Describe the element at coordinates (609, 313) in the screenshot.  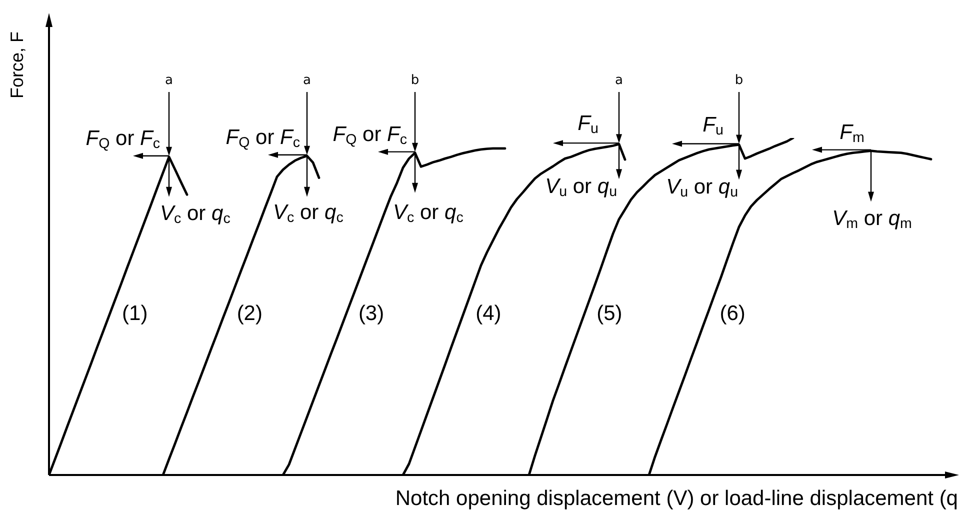
I see `series-label: (5)` at that location.